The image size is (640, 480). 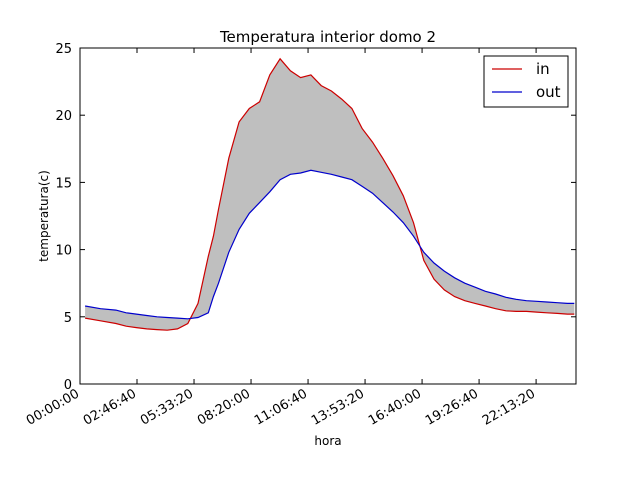 I want to click on legend-box, so click(x=526, y=81).